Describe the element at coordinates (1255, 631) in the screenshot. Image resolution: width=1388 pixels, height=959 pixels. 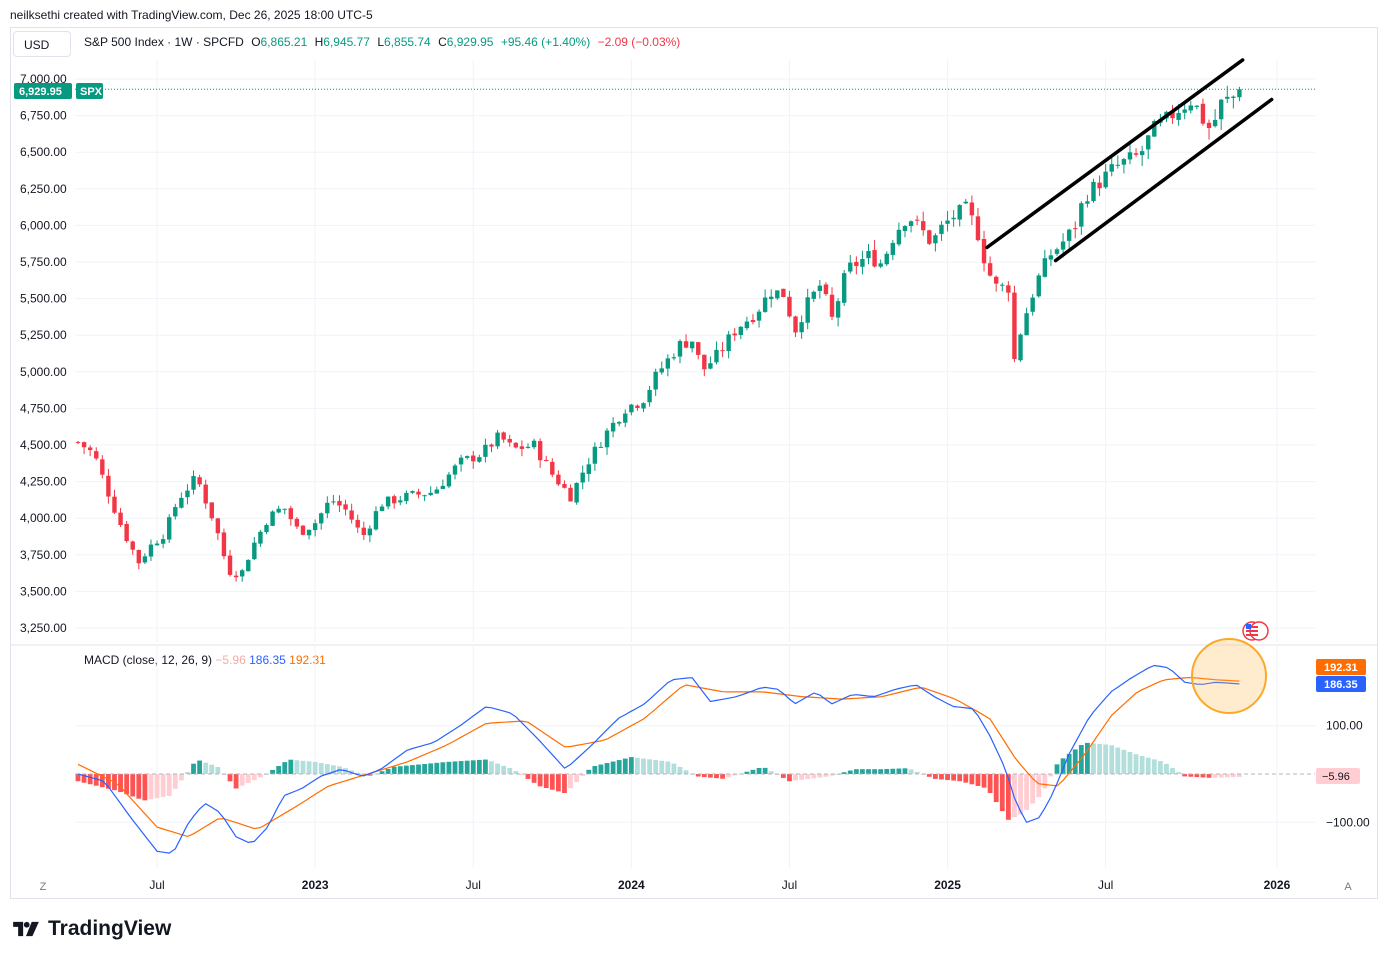
I see `us-flag-icon` at that location.